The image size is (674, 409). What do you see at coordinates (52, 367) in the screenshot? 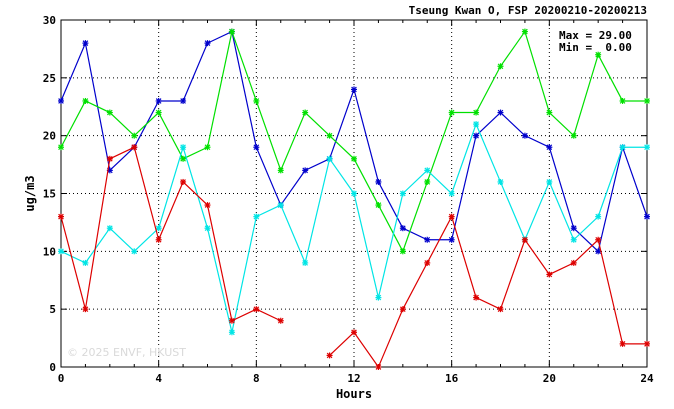
I see `y-tick-label: 0` at bounding box center [52, 367].